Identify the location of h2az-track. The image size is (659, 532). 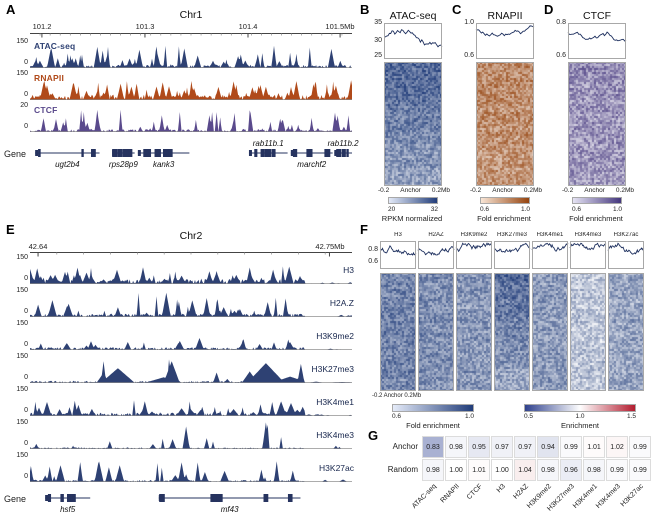
(191, 304).